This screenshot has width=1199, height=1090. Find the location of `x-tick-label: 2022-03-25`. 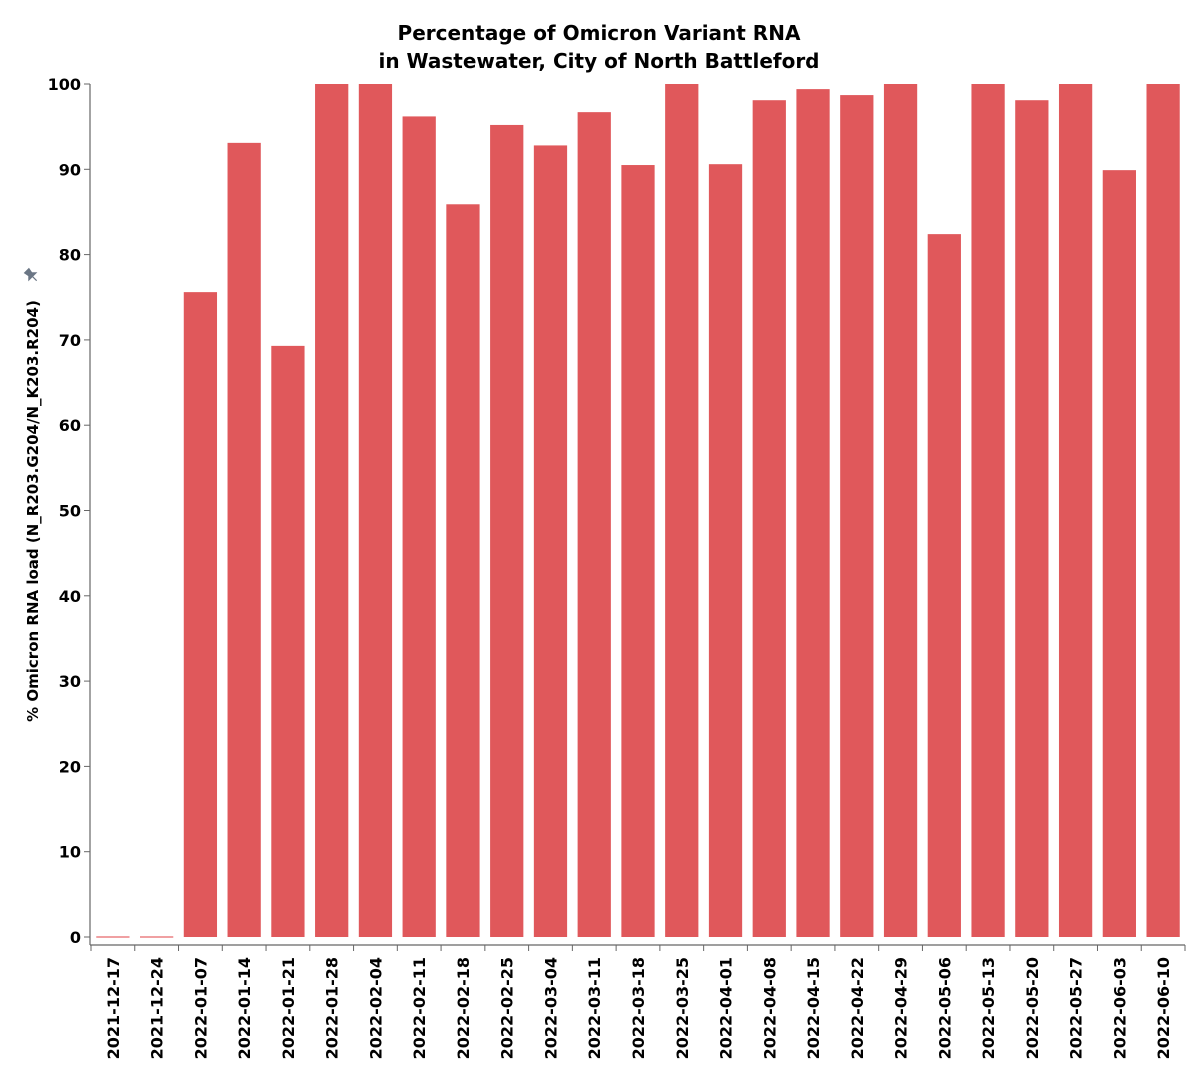

x-tick-label: 2022-03-25 is located at coordinates (682, 1008).